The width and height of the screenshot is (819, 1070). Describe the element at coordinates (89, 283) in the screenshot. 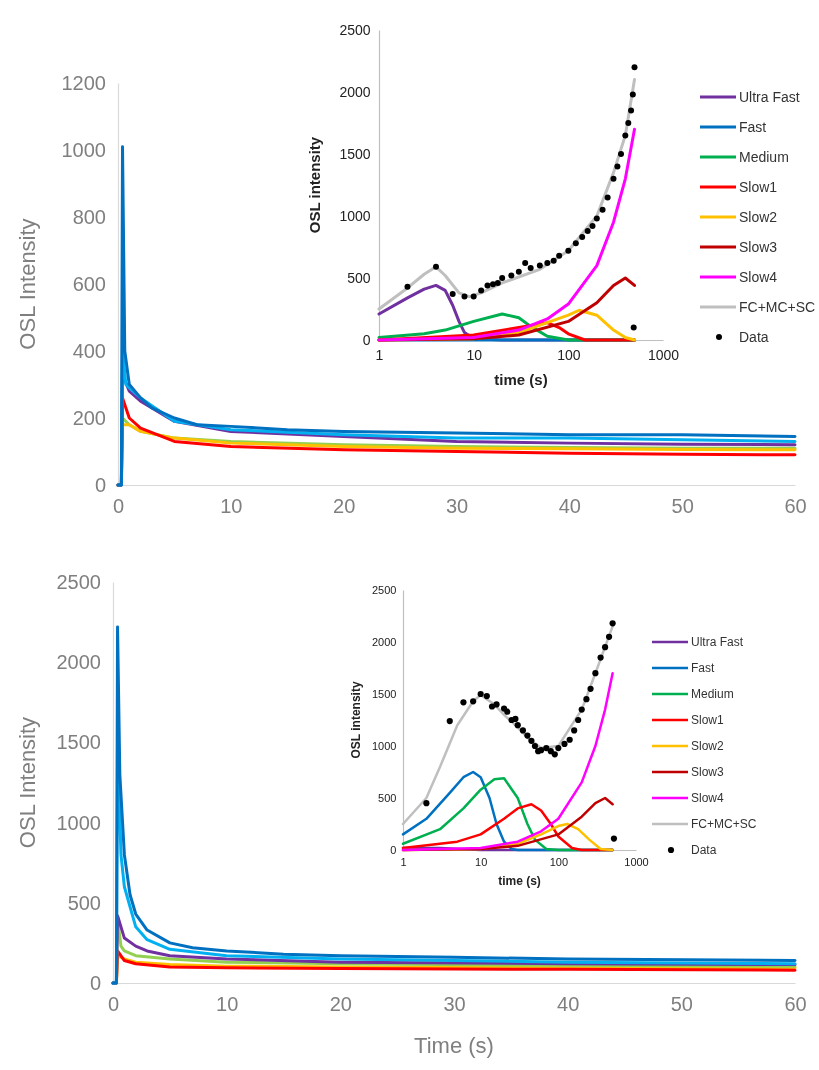

I see `y-tick-label: 600` at that location.